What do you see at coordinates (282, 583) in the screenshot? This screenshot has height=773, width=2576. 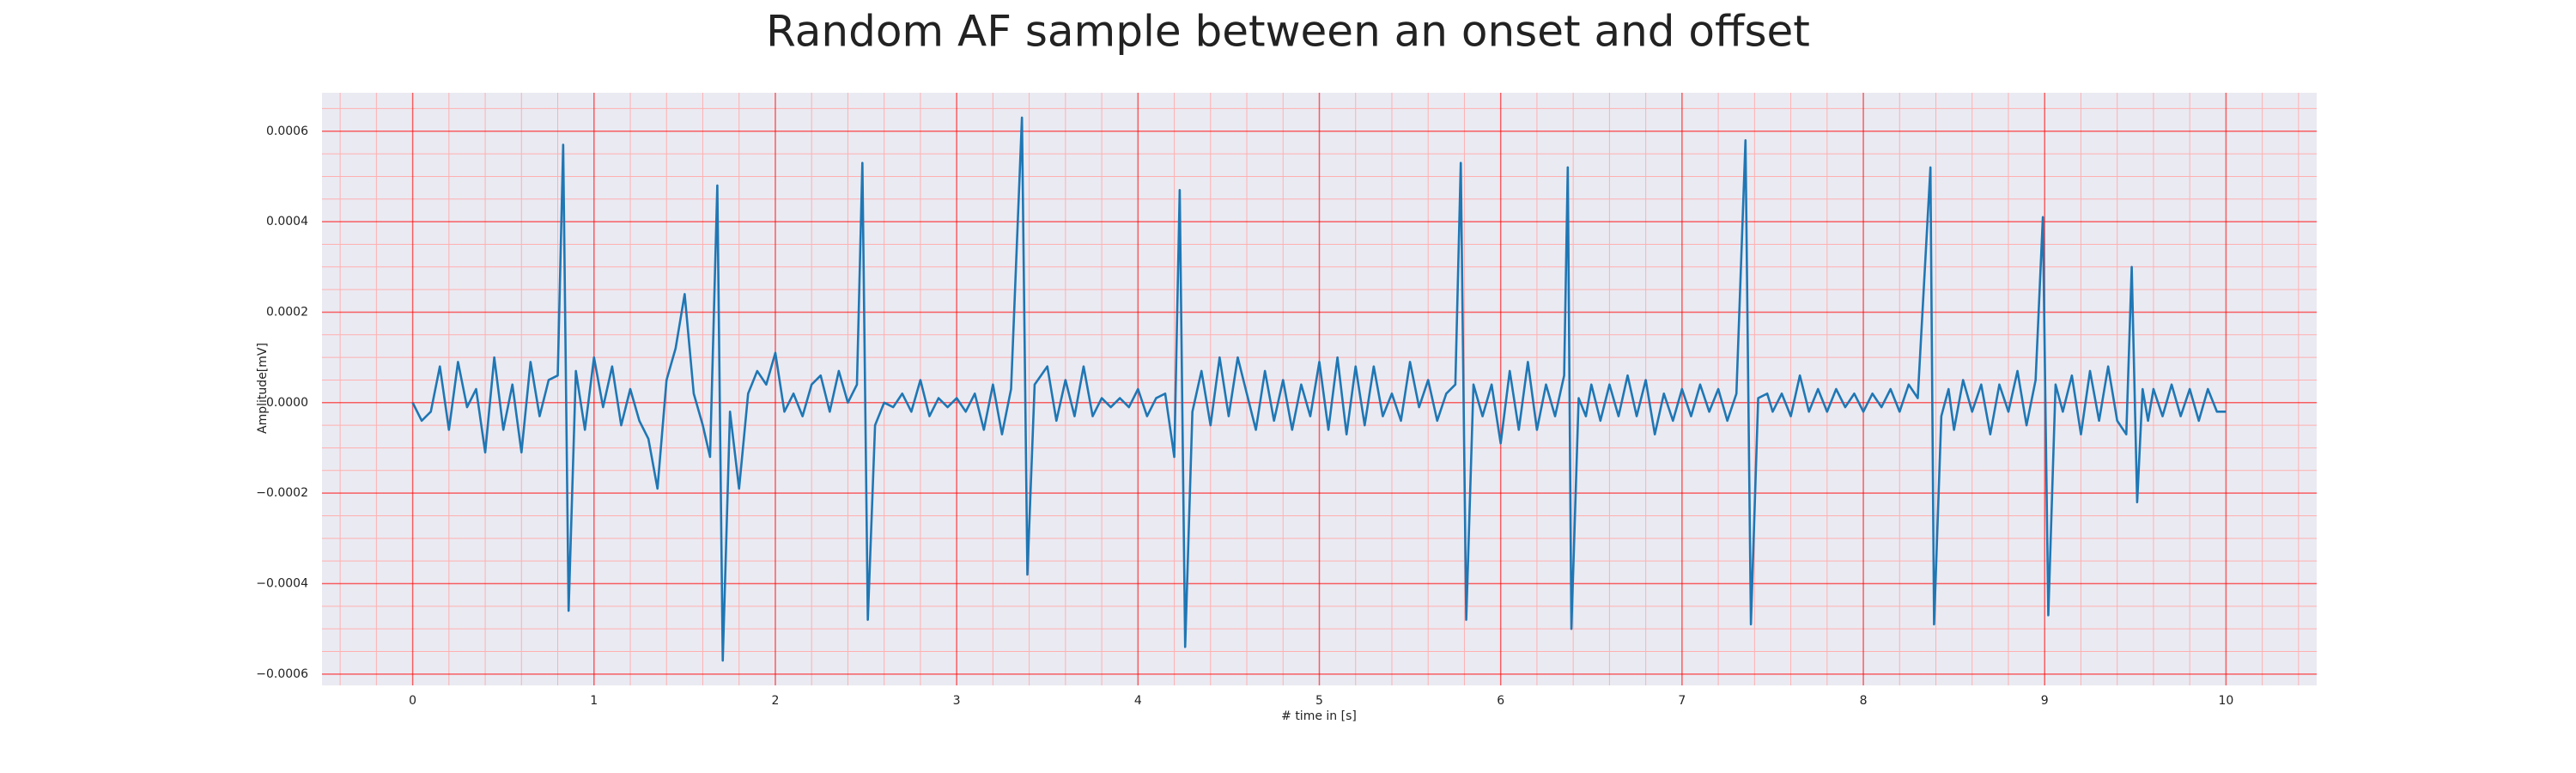 I see `y-tick-label: −0.0004` at bounding box center [282, 583].